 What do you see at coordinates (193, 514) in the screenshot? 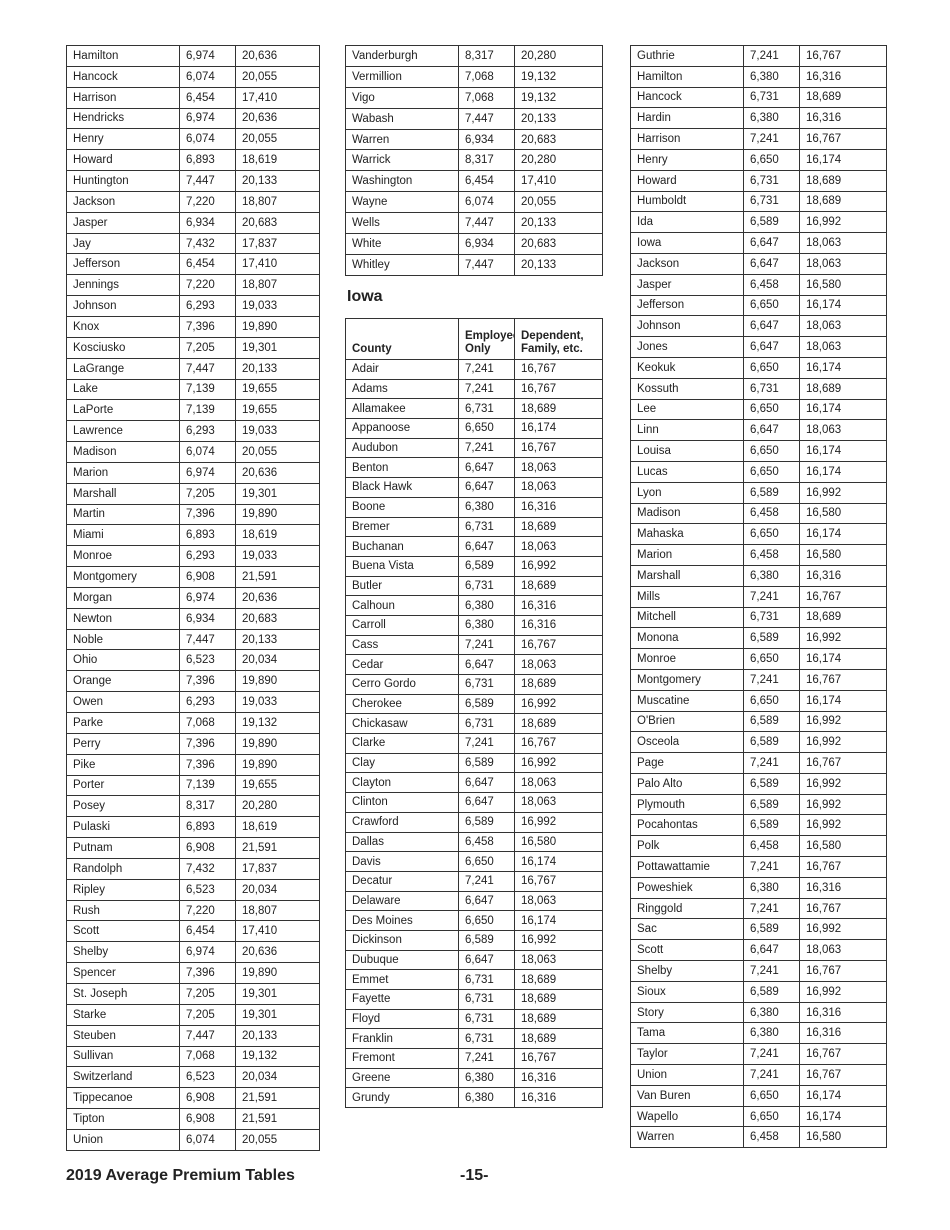
I see `table-row: Martin 7,396 19,890` at bounding box center [193, 514].